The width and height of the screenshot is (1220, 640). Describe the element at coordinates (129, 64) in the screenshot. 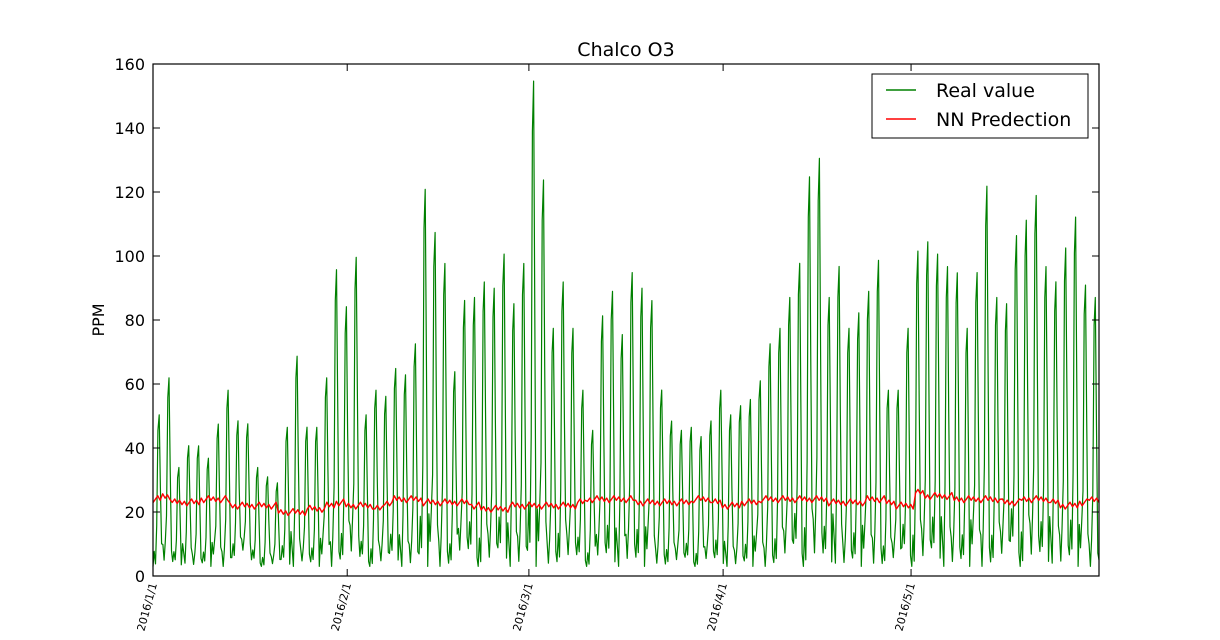

I see `y-tick-label: 160` at that location.